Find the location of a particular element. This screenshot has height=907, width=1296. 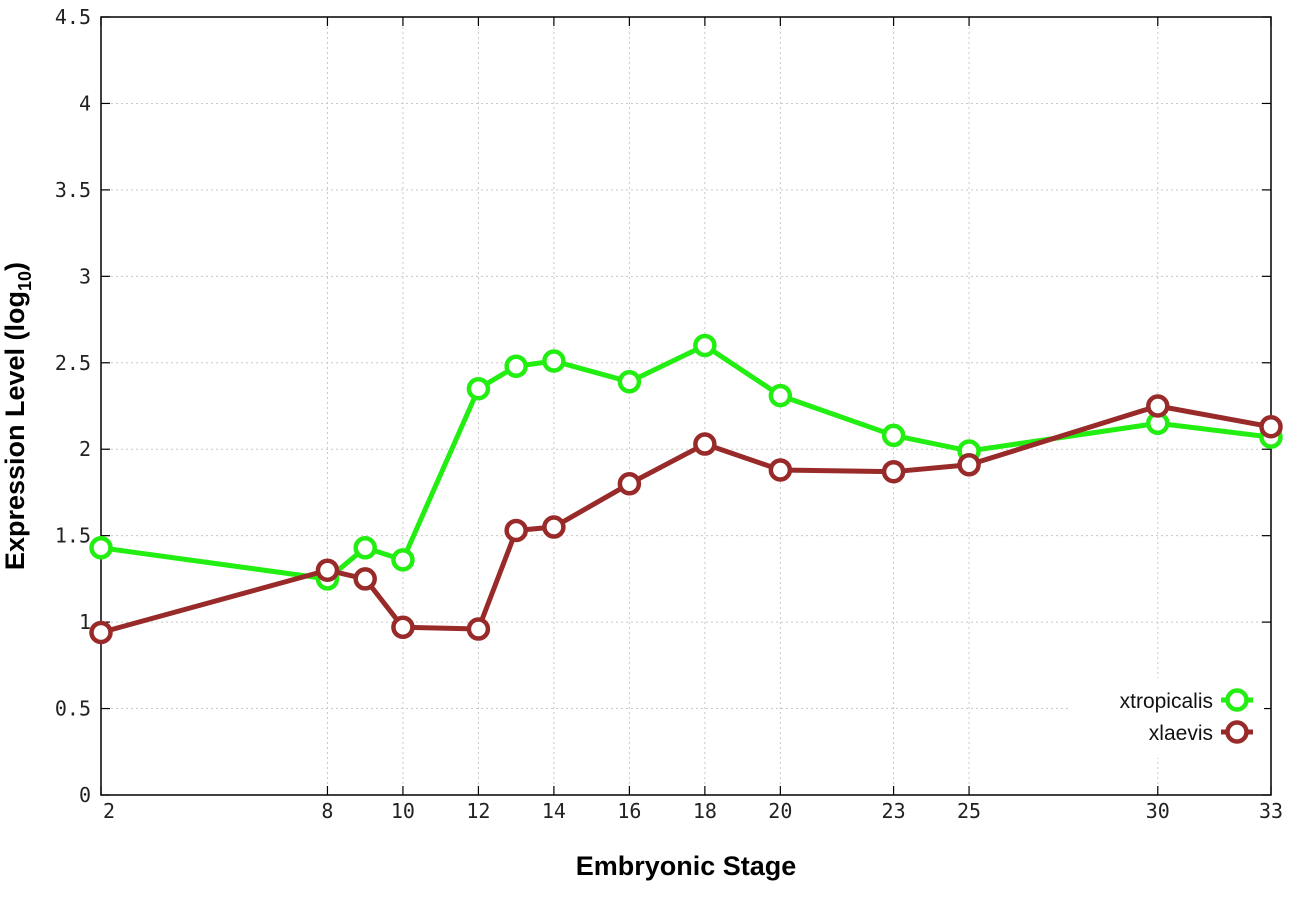

legend-label: xlaevis is located at coordinates (1181, 733).